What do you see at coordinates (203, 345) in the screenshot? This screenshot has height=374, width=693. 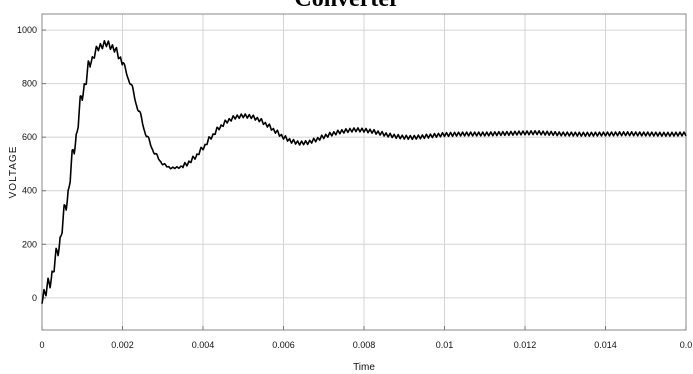 I see `x-tick-label: 0.004` at bounding box center [203, 345].